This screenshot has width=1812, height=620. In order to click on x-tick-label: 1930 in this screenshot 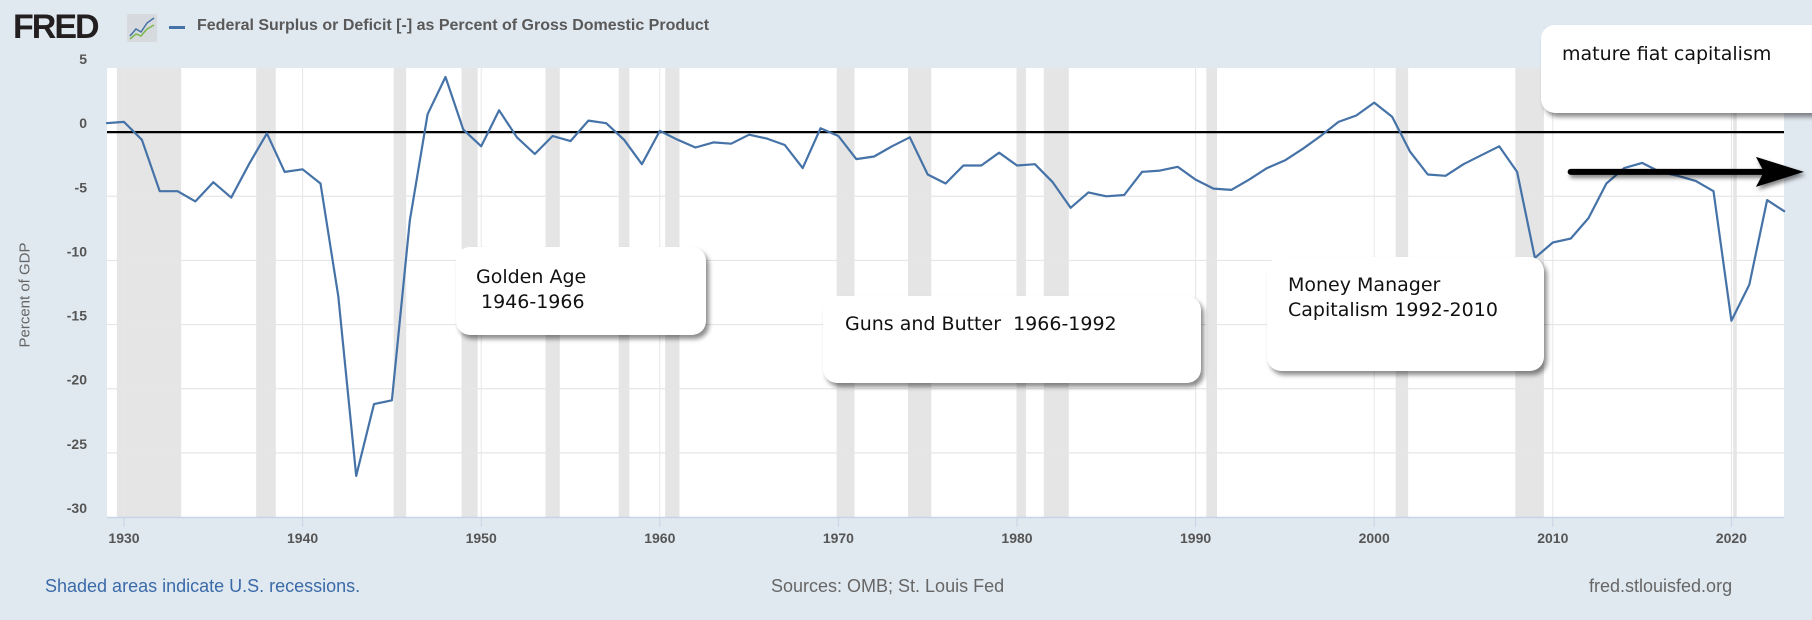, I will do `click(123, 538)`.